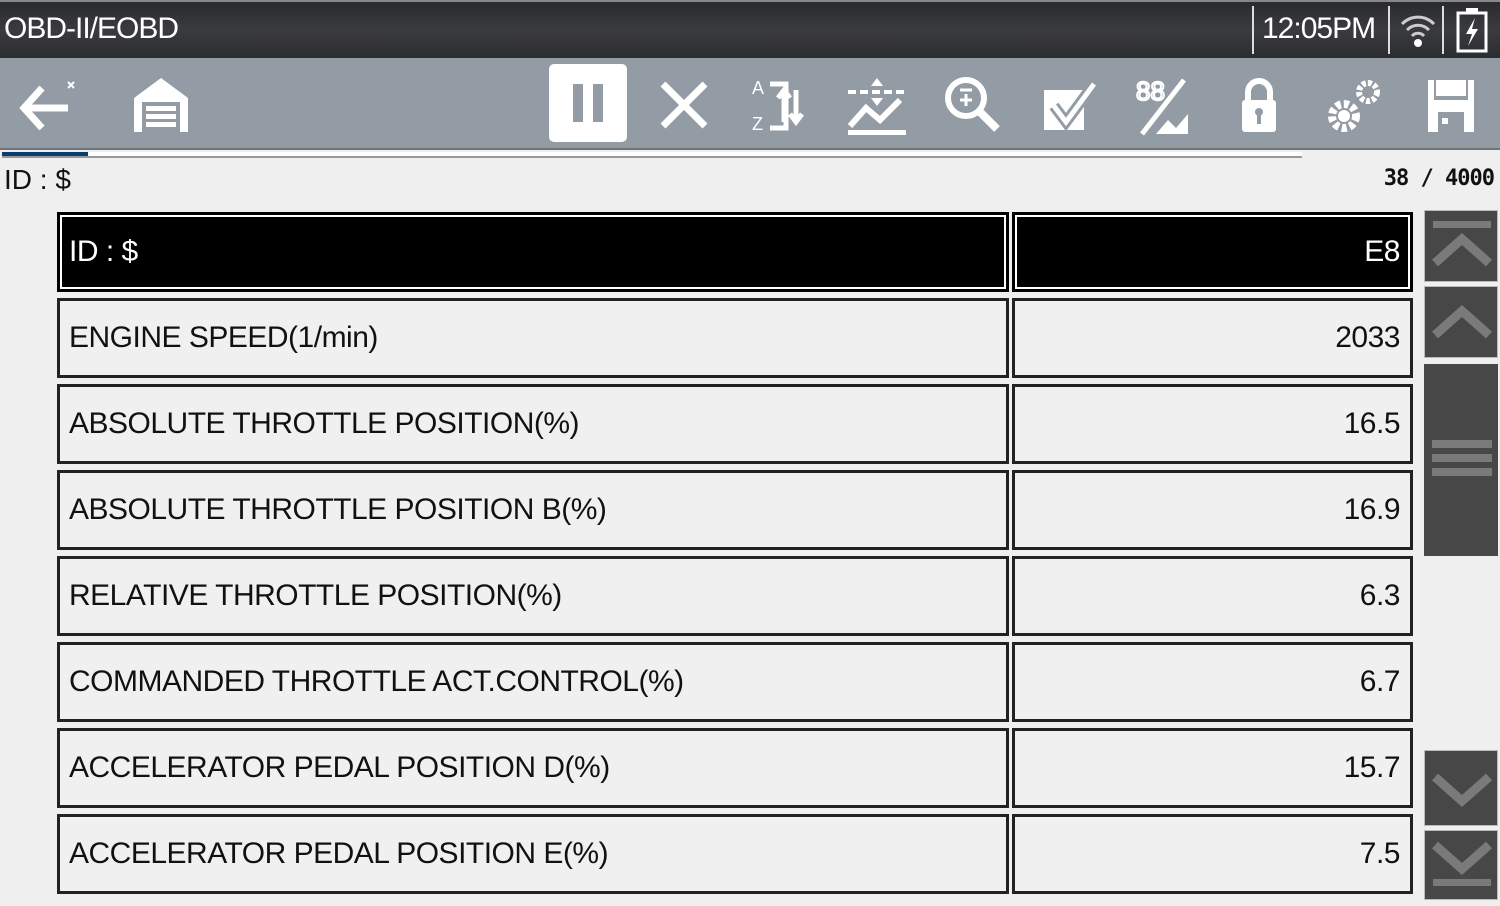 This screenshot has width=1500, height=906. I want to click on battery-charging-icon, so click(1470, 30).